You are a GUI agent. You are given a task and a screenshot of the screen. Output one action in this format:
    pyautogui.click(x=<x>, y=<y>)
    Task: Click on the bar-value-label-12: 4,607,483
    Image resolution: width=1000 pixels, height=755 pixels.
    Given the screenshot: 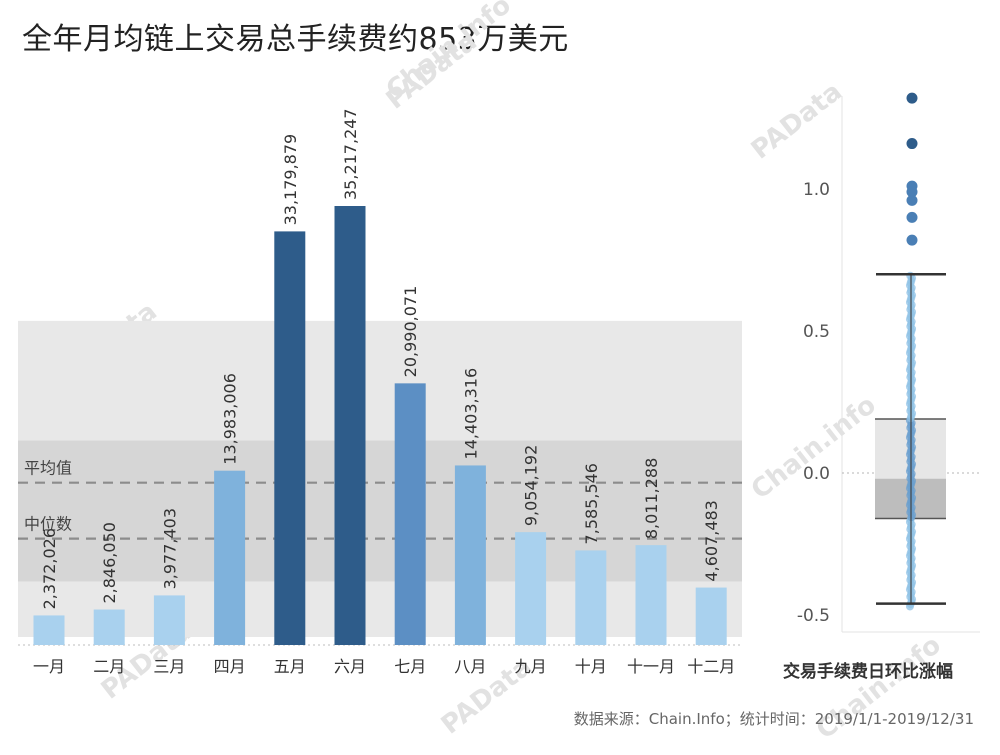 What is the action you would take?
    pyautogui.click(x=711, y=540)
    